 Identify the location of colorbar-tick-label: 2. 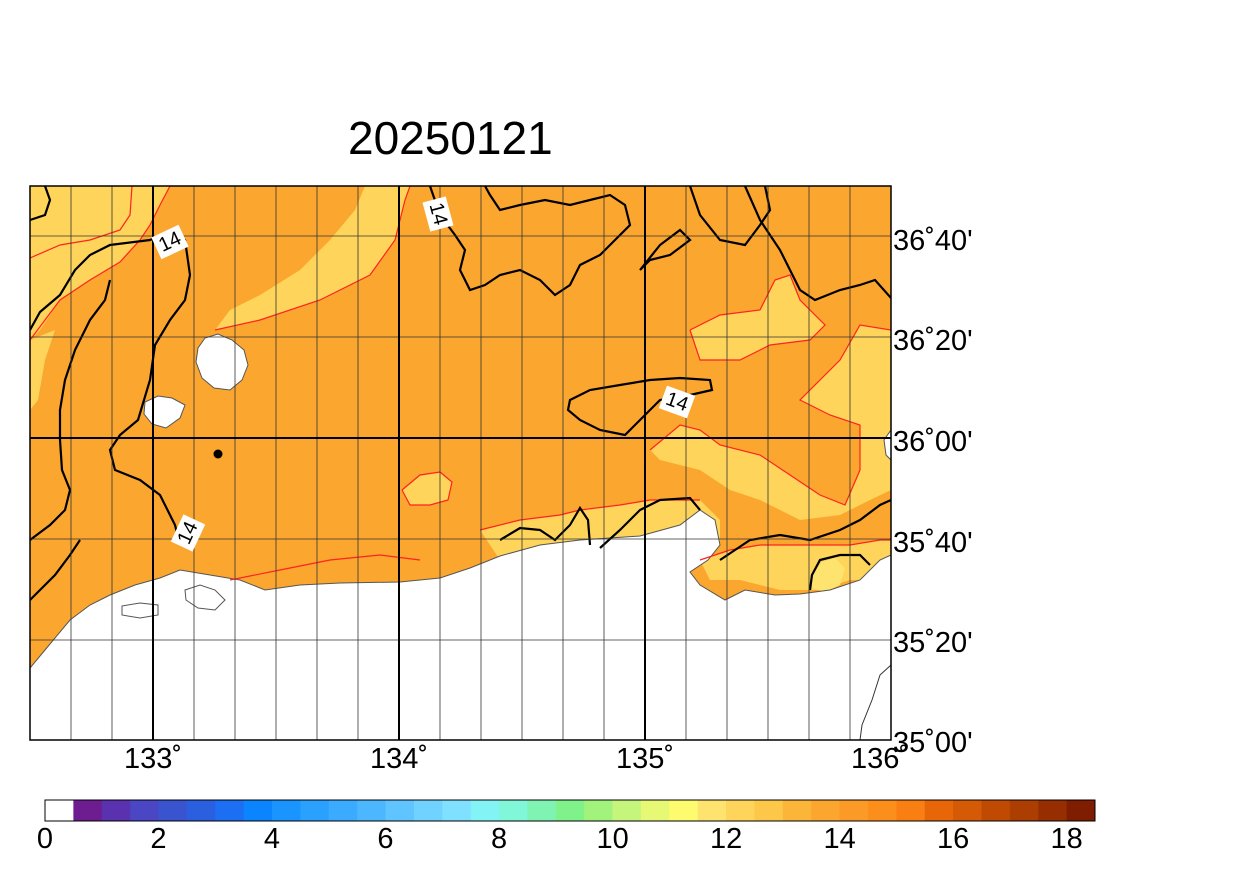
(158, 839).